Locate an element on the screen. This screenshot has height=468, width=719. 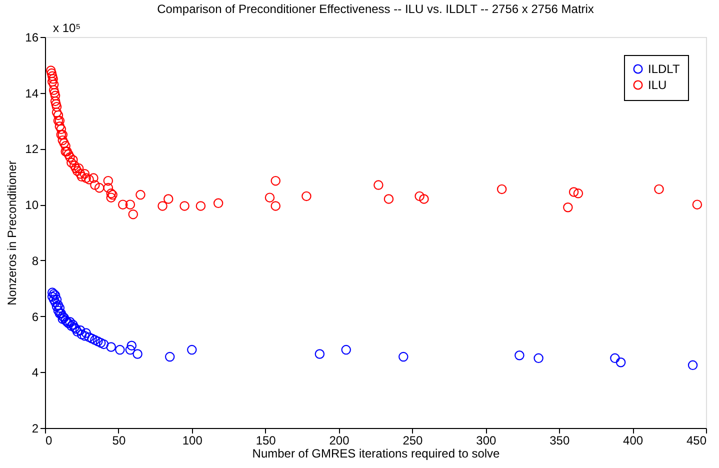
text: x 10⁵ is located at coordinates (67, 28).